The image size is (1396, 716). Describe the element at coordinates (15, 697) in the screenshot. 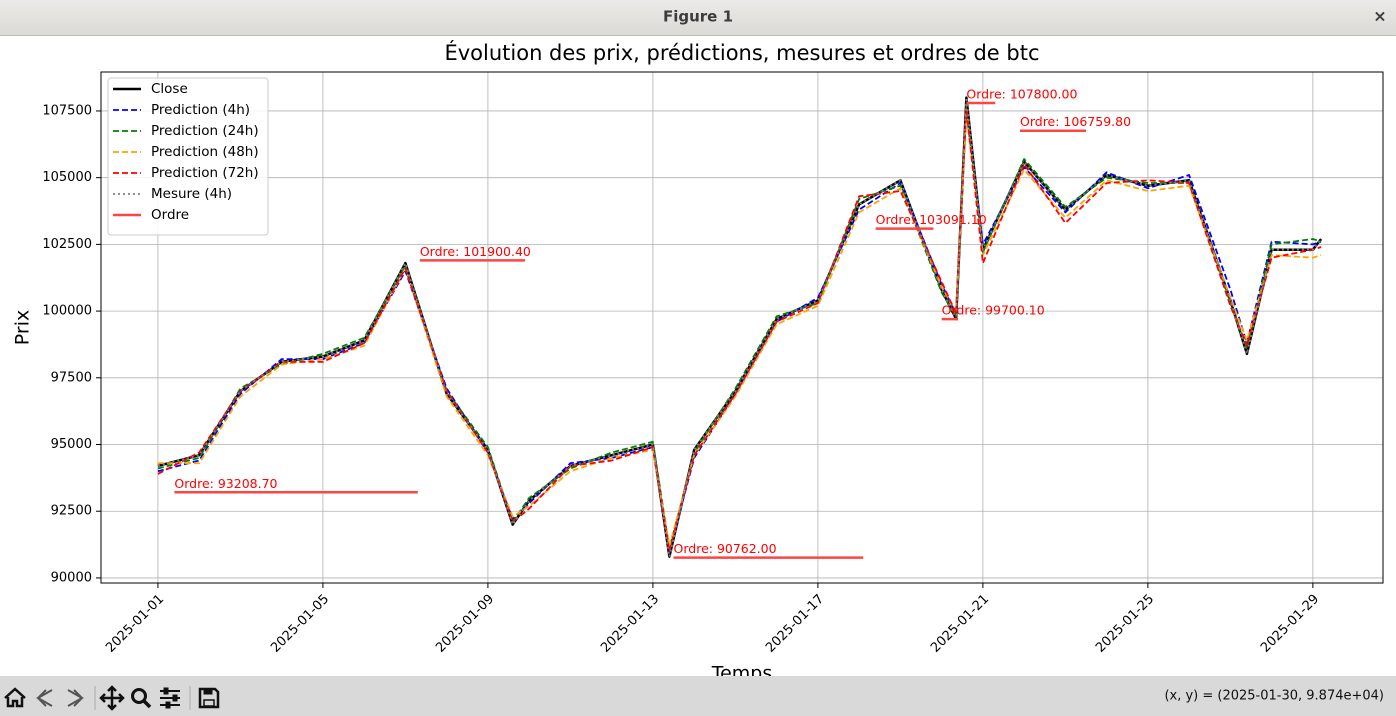

I see `home-button` at that location.